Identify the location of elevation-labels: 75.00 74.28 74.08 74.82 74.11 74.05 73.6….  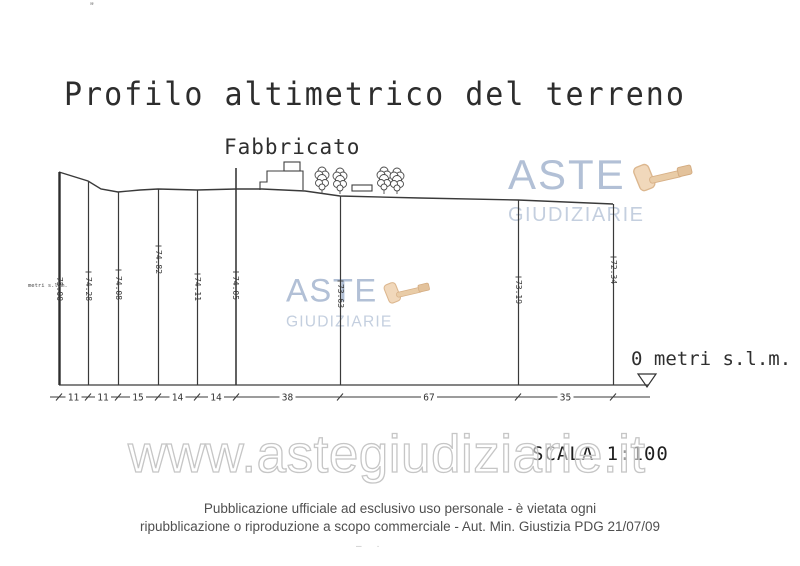
(336, 279).